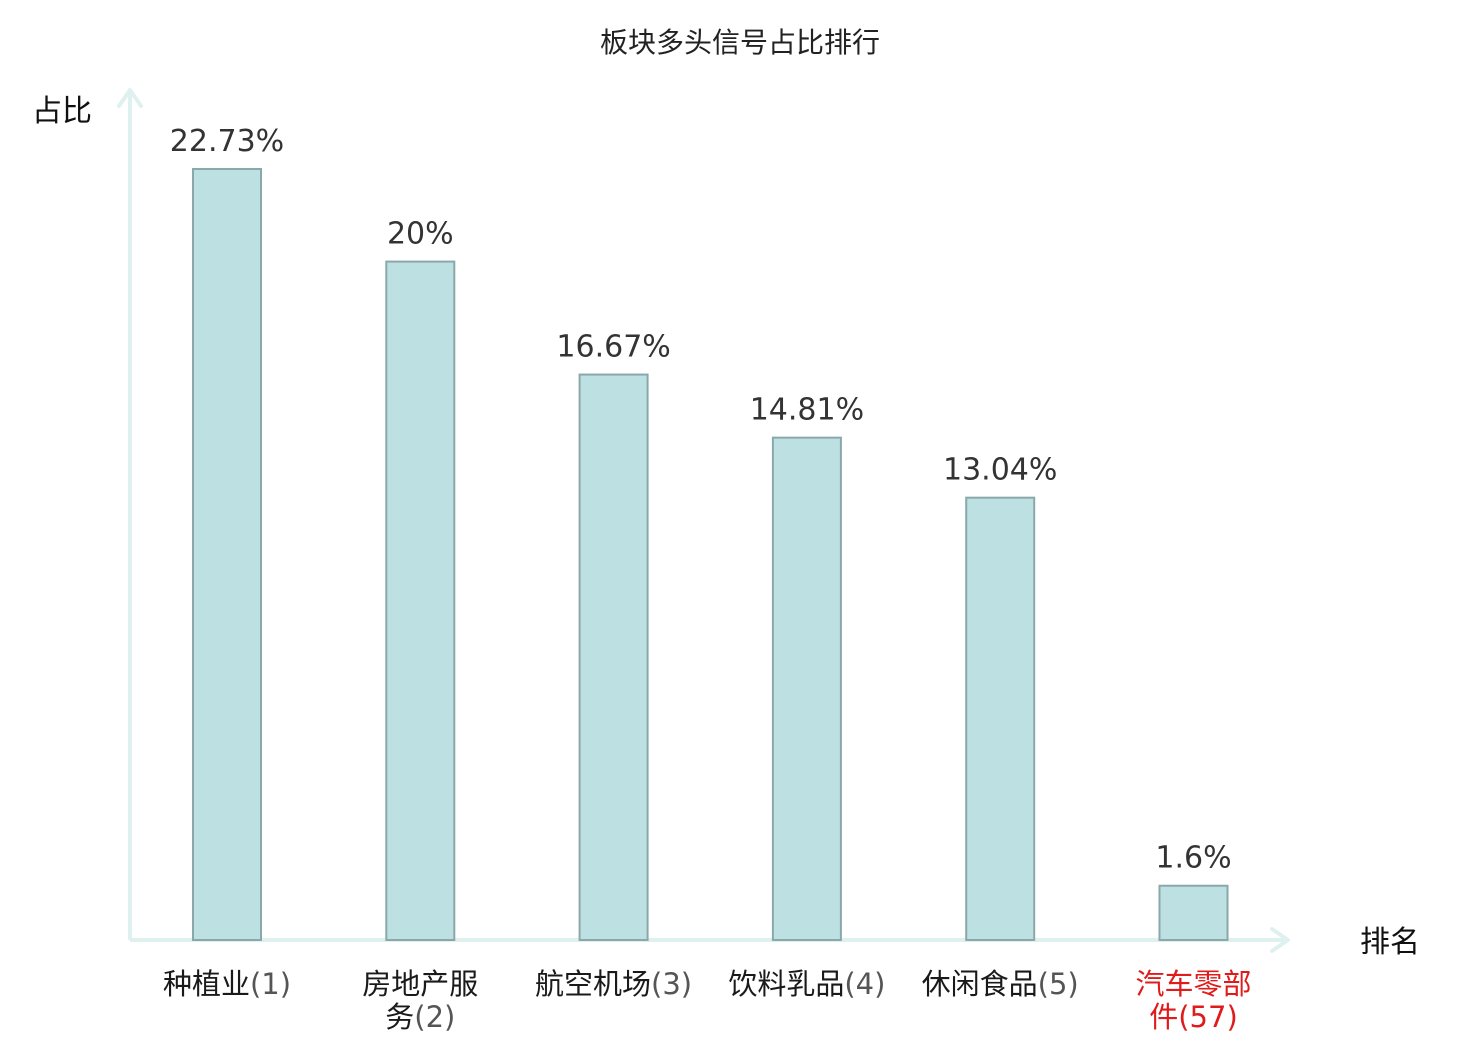 The height and width of the screenshot is (1040, 1480). What do you see at coordinates (434, 1017) in the screenshot?
I see `rank-label-2: (2)` at bounding box center [434, 1017].